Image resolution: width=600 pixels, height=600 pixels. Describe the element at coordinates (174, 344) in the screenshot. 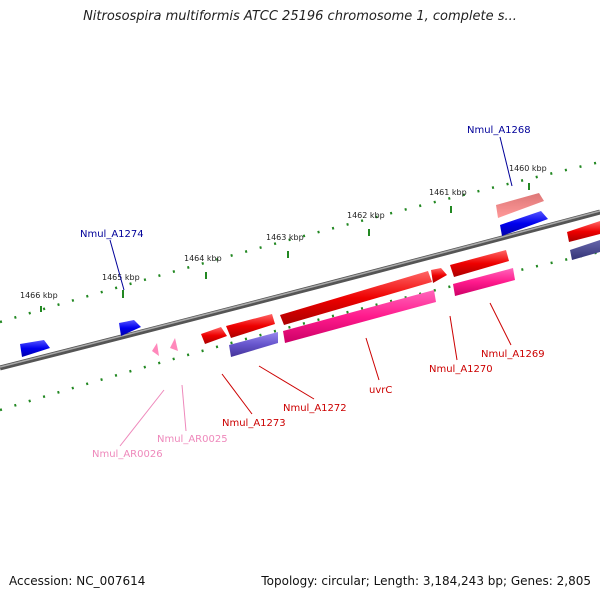

I see `rna-nmul-ar0025` at that location.